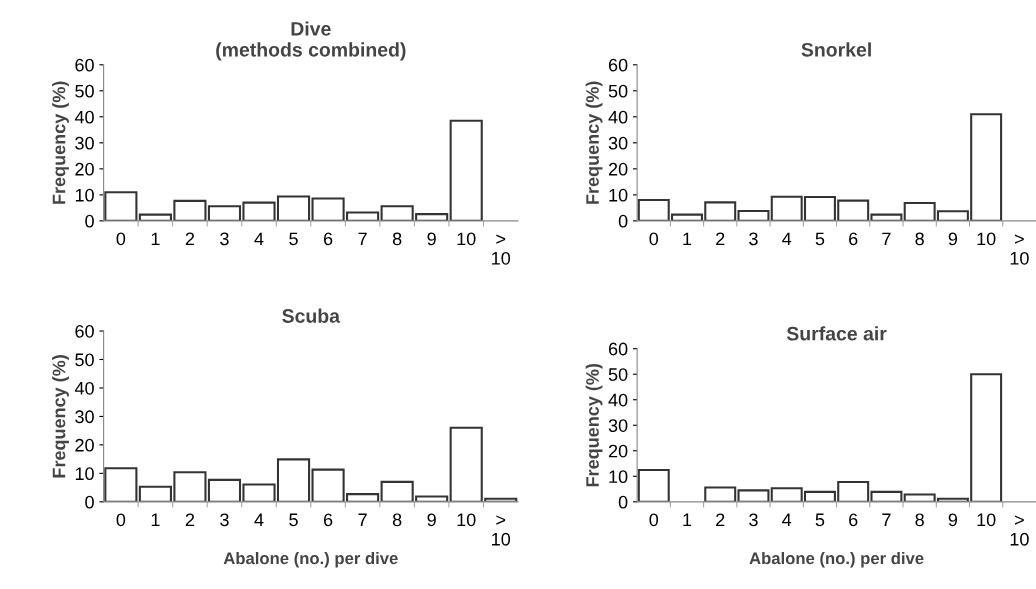 The image size is (1036, 589). I want to click on chart-title: Surface air, so click(836, 333).